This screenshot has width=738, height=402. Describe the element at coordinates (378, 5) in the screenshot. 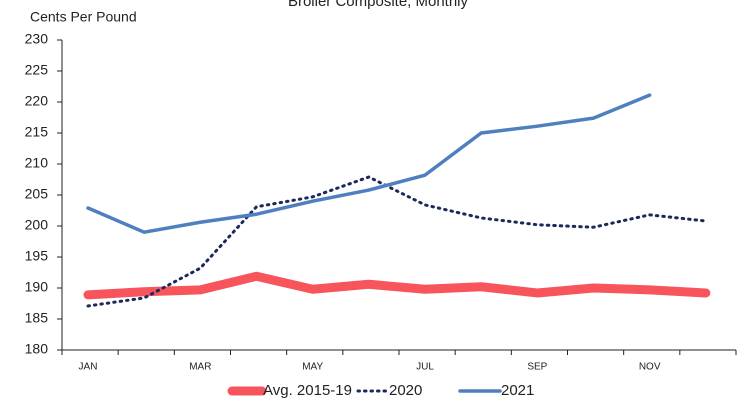

I see `chart-title: Broiler Composite, Monthly` at that location.